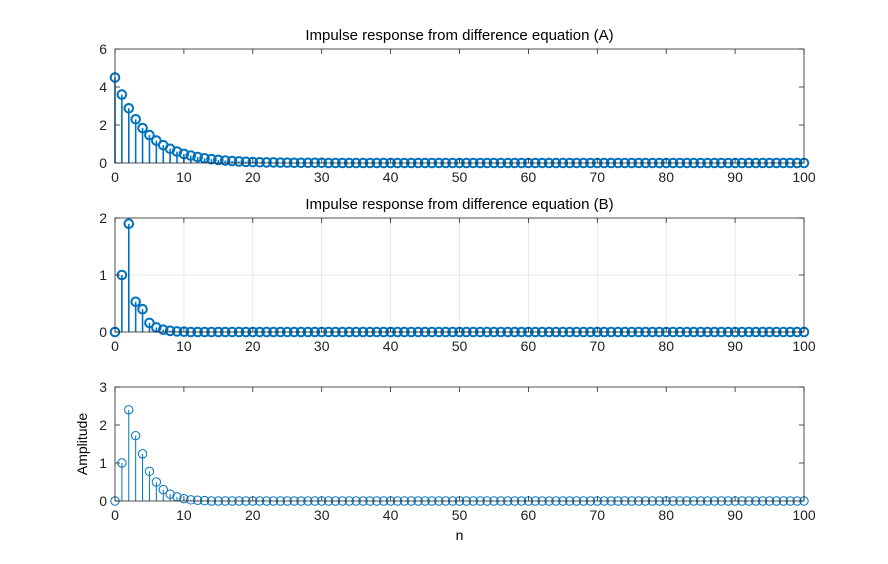  What do you see at coordinates (103, 387) in the screenshot?
I see `y-tick-label: 3` at bounding box center [103, 387].